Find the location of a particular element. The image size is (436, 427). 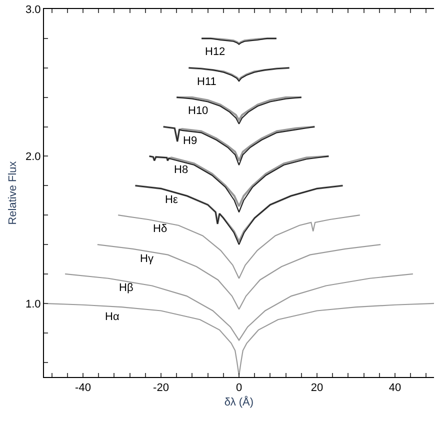

series-label: Hγ is located at coordinates (147, 259).